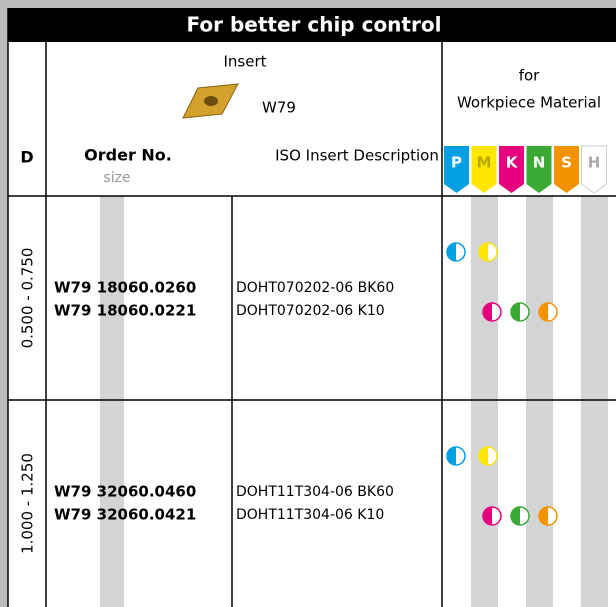 This screenshot has width=616, height=607. Describe the element at coordinates (125, 515) in the screenshot. I see `order-no: W79 32060.0421` at that location.